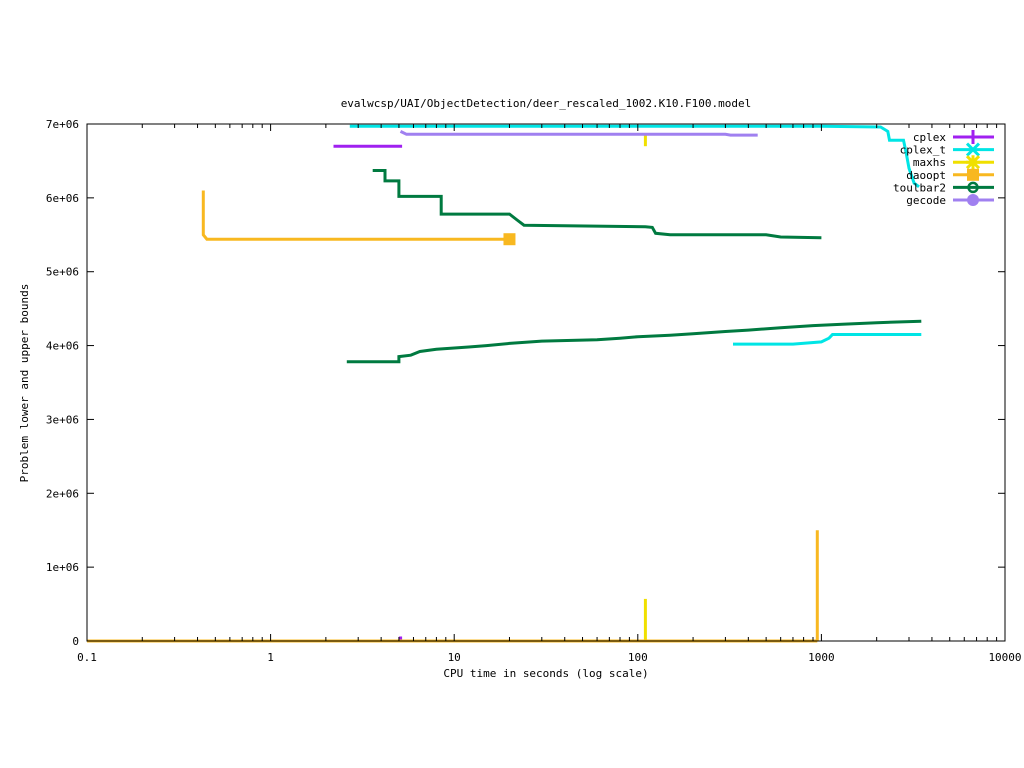 This screenshot has width=1024, height=768. What do you see at coordinates (1004, 657) in the screenshot?
I see `x-tick-label: 10000` at bounding box center [1004, 657].